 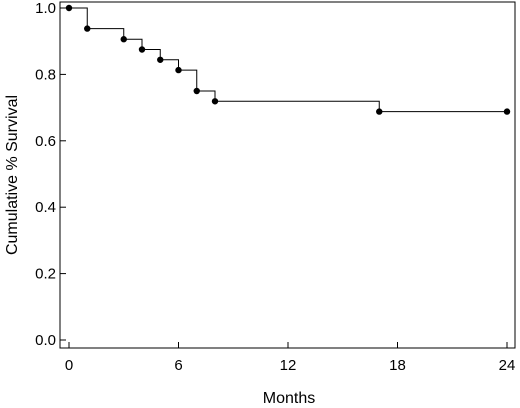 What do you see at coordinates (289, 398) in the screenshot?
I see `x-axis-title: Months` at bounding box center [289, 398].